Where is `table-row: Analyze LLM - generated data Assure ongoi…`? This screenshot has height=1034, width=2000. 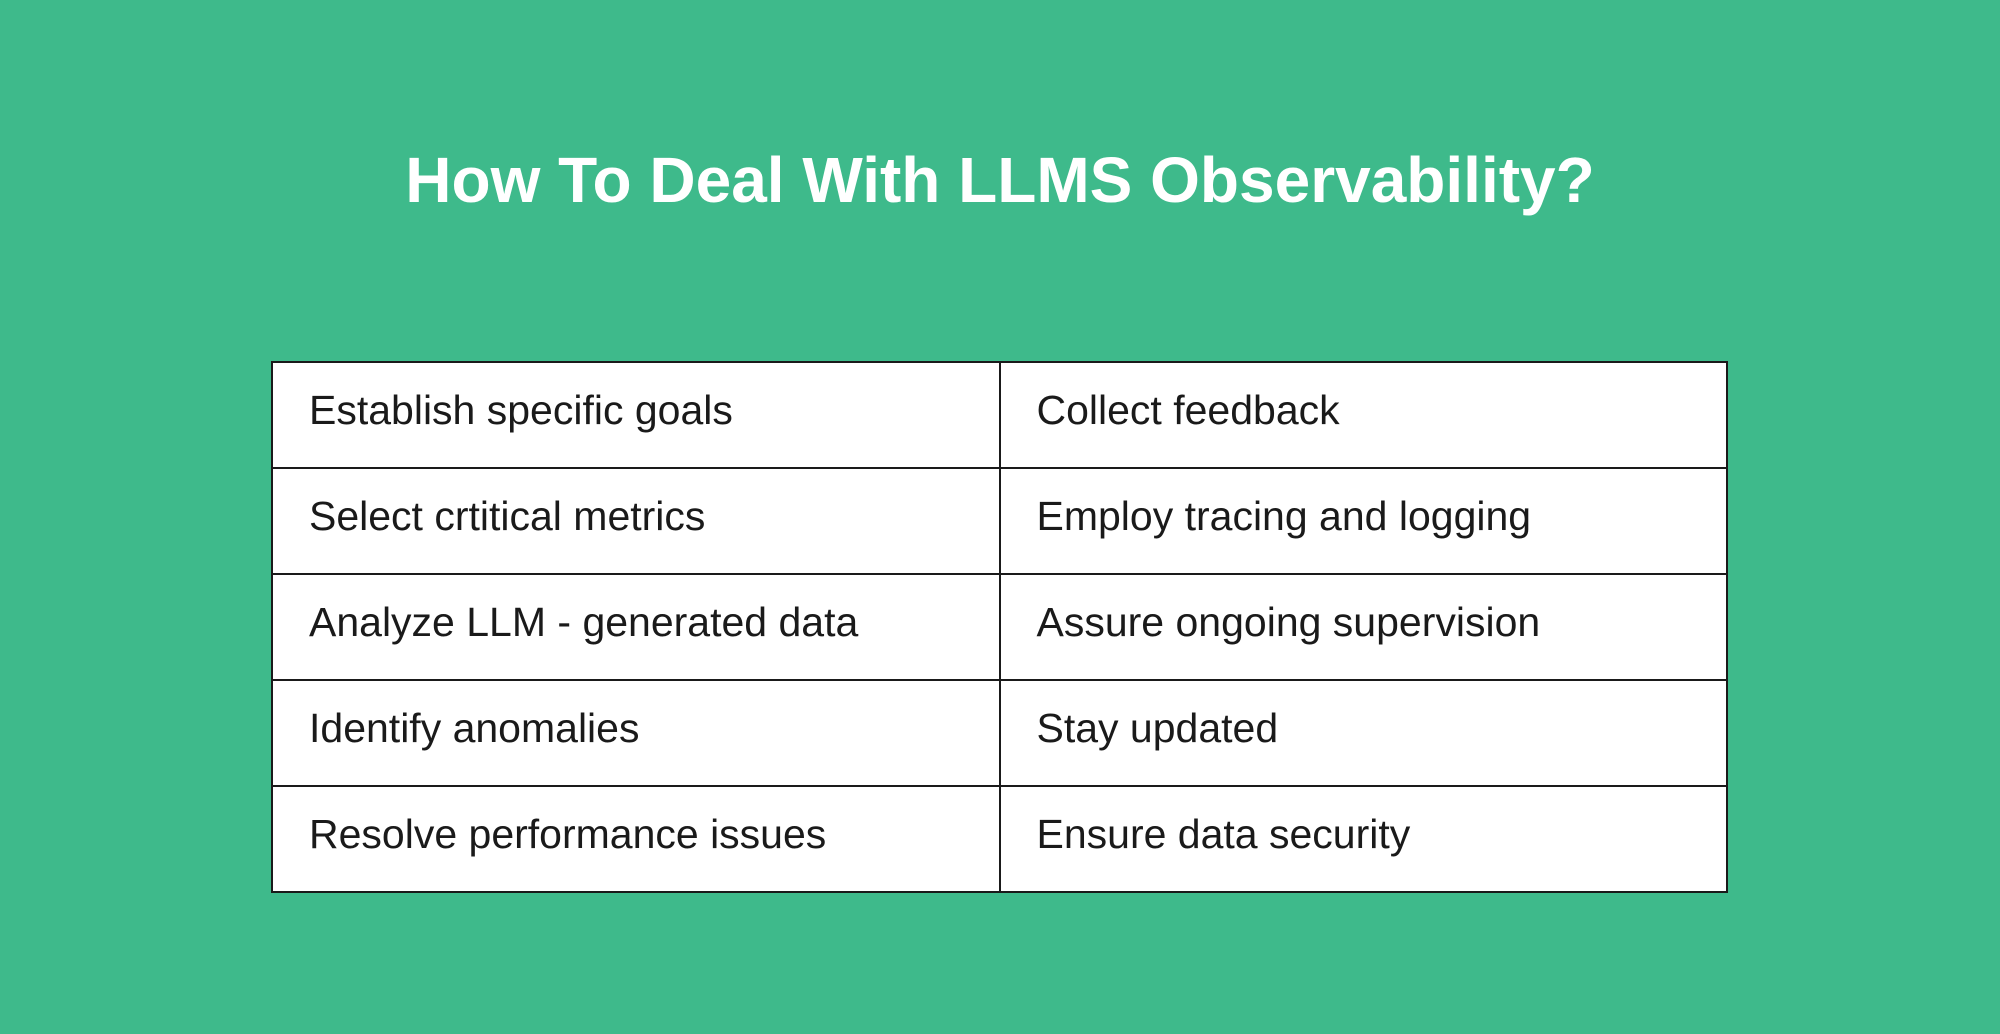
table-row: Analyze LLM - generated data Assure ongoi… is located at coordinates (999, 627).